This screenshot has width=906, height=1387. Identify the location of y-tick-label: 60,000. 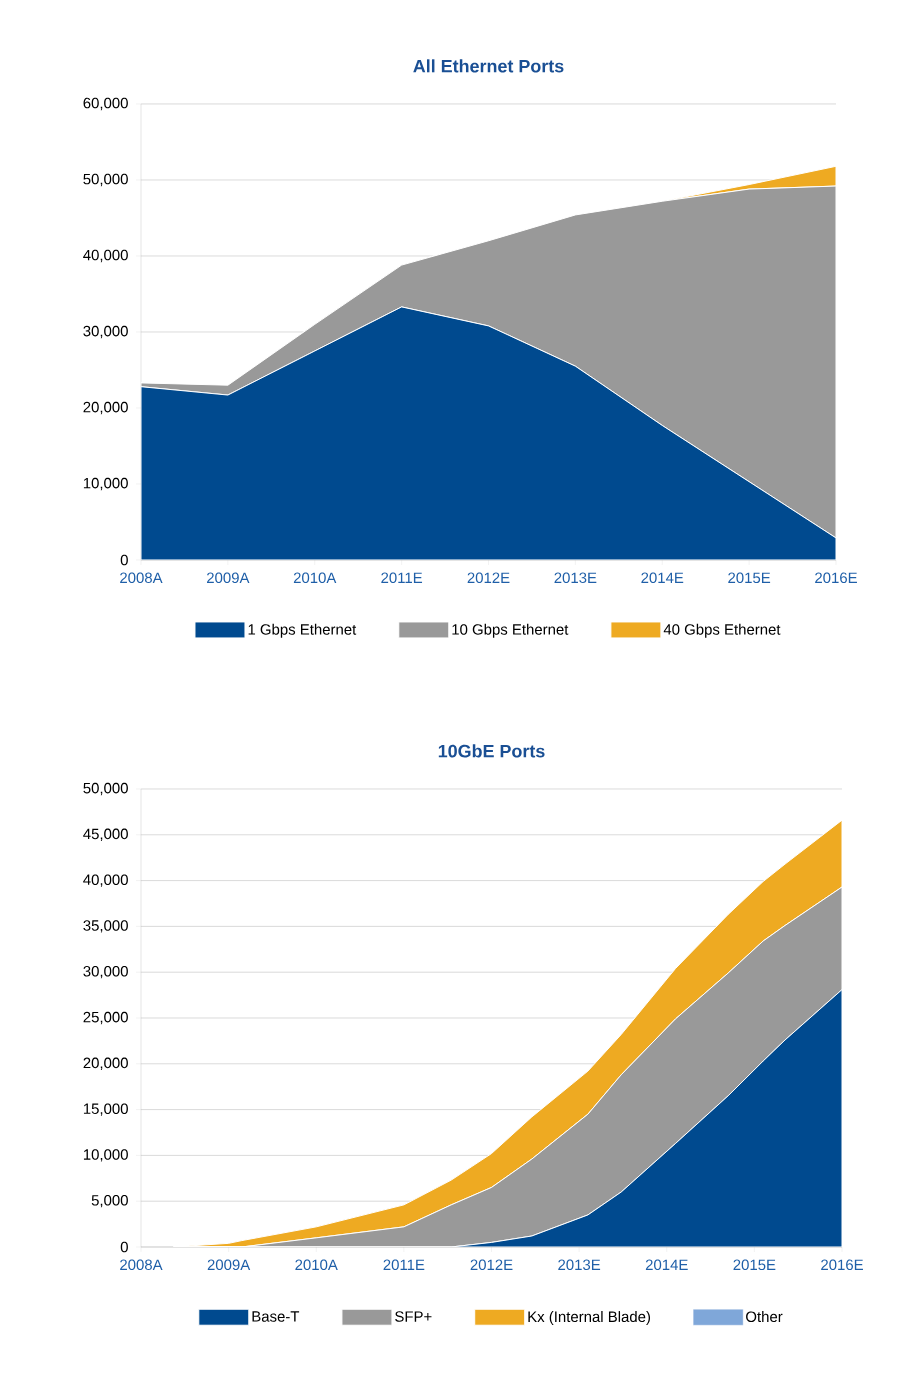
(105, 104).